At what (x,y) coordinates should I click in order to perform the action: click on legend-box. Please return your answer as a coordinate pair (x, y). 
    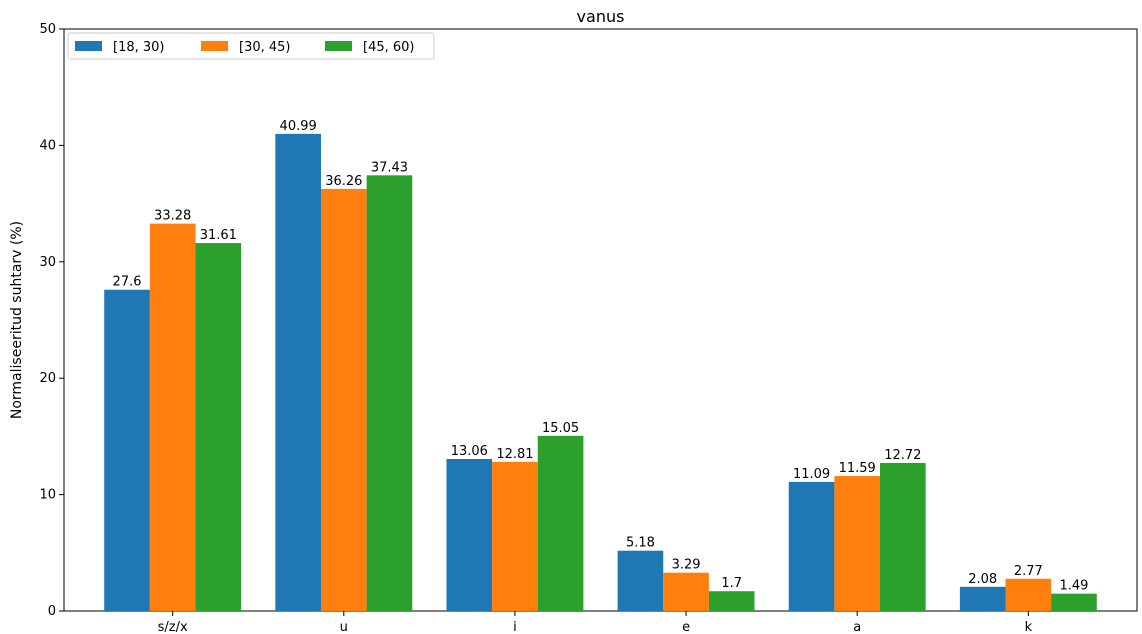
    Looking at the image, I should click on (251, 46).